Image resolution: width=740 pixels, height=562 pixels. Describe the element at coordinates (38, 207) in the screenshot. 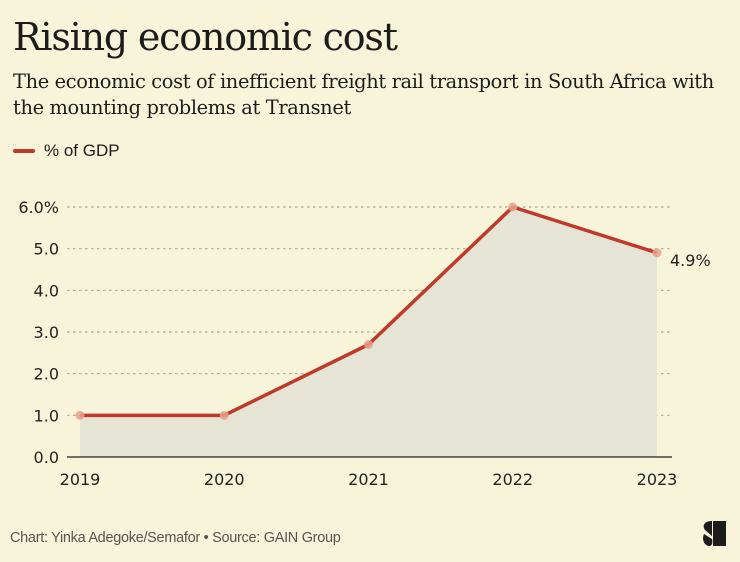

I see `y-tick-label: 6.0%` at that location.